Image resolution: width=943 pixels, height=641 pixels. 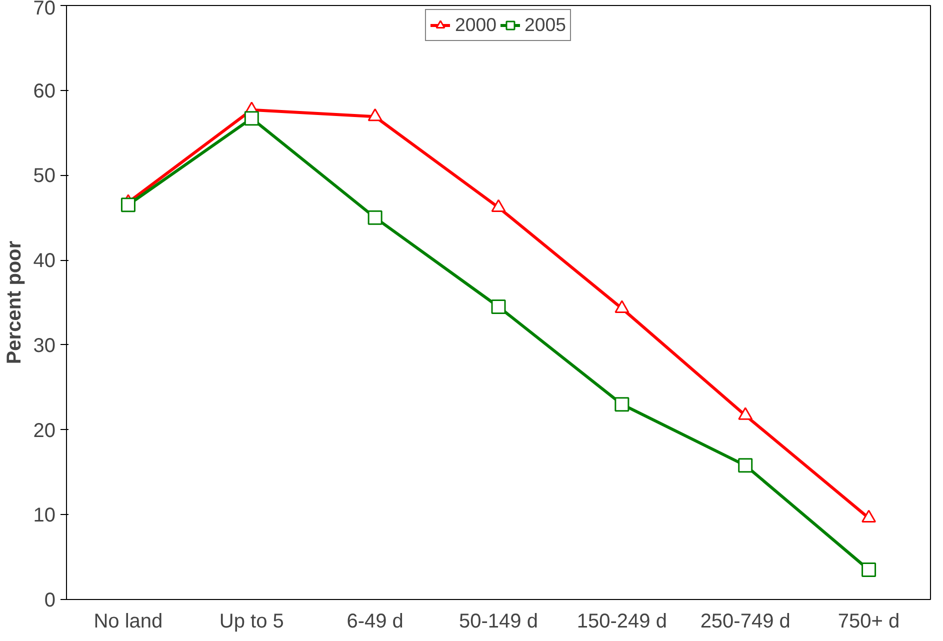 I want to click on y-tick-label: 50, so click(x=44, y=176).